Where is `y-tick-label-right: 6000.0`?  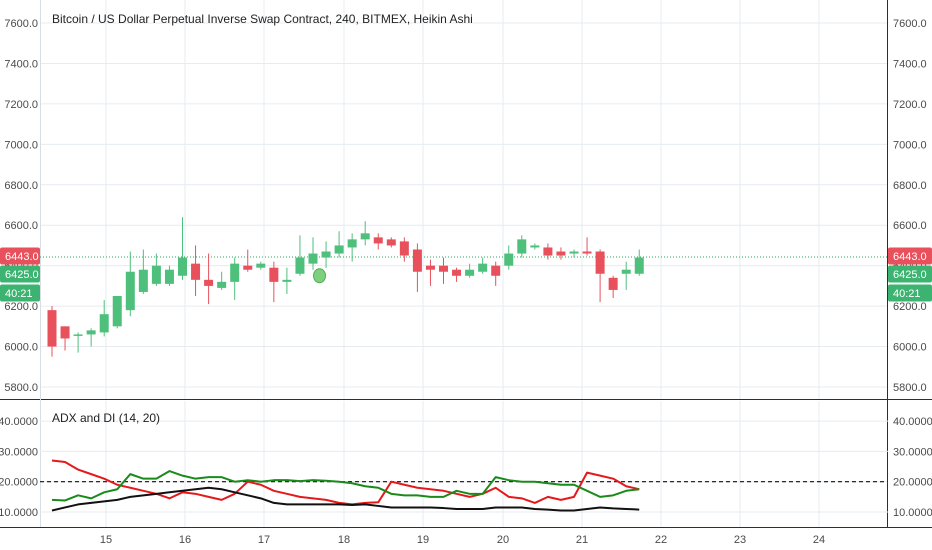 y-tick-label-right: 6000.0 is located at coordinates (910, 348).